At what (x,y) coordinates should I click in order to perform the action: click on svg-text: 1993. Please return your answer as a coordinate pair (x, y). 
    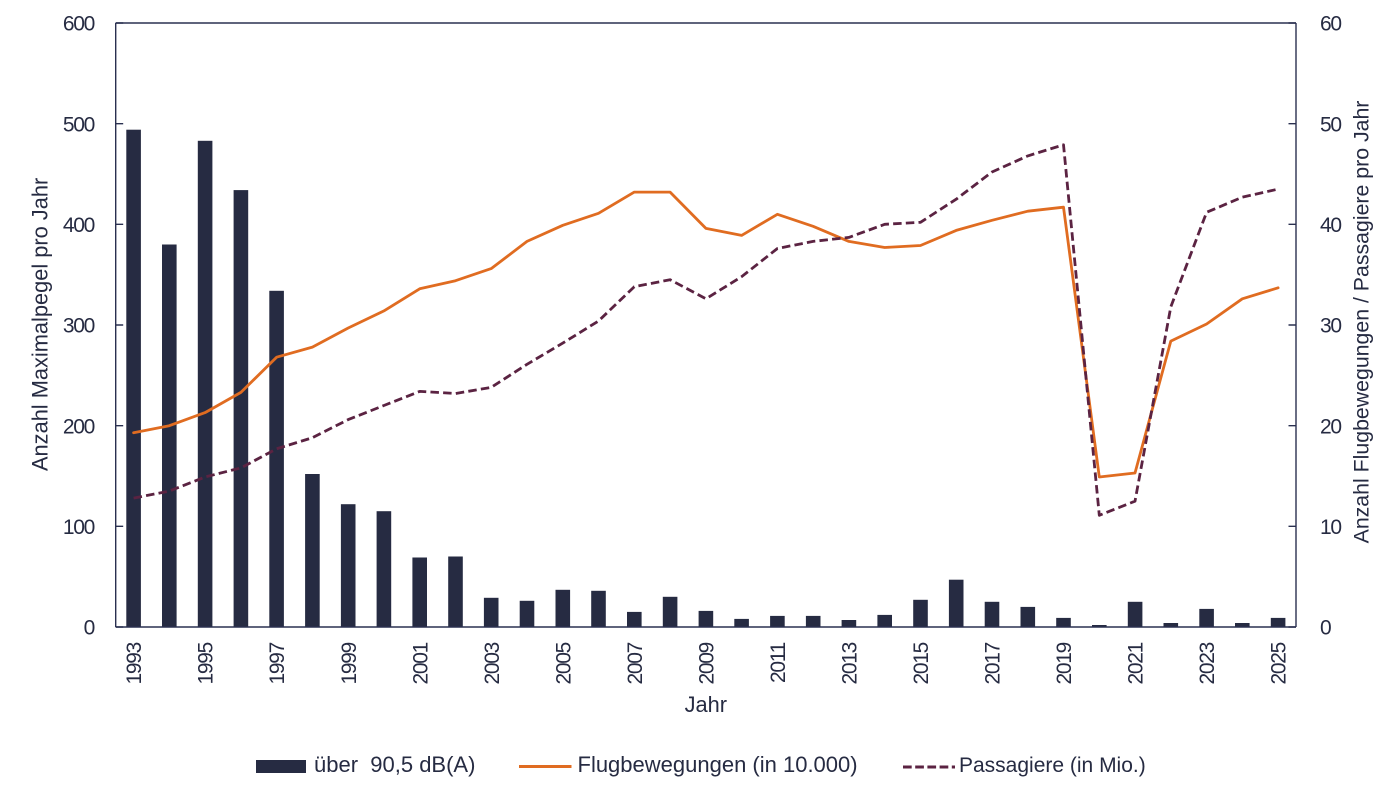
    Looking at the image, I should click on (134, 663).